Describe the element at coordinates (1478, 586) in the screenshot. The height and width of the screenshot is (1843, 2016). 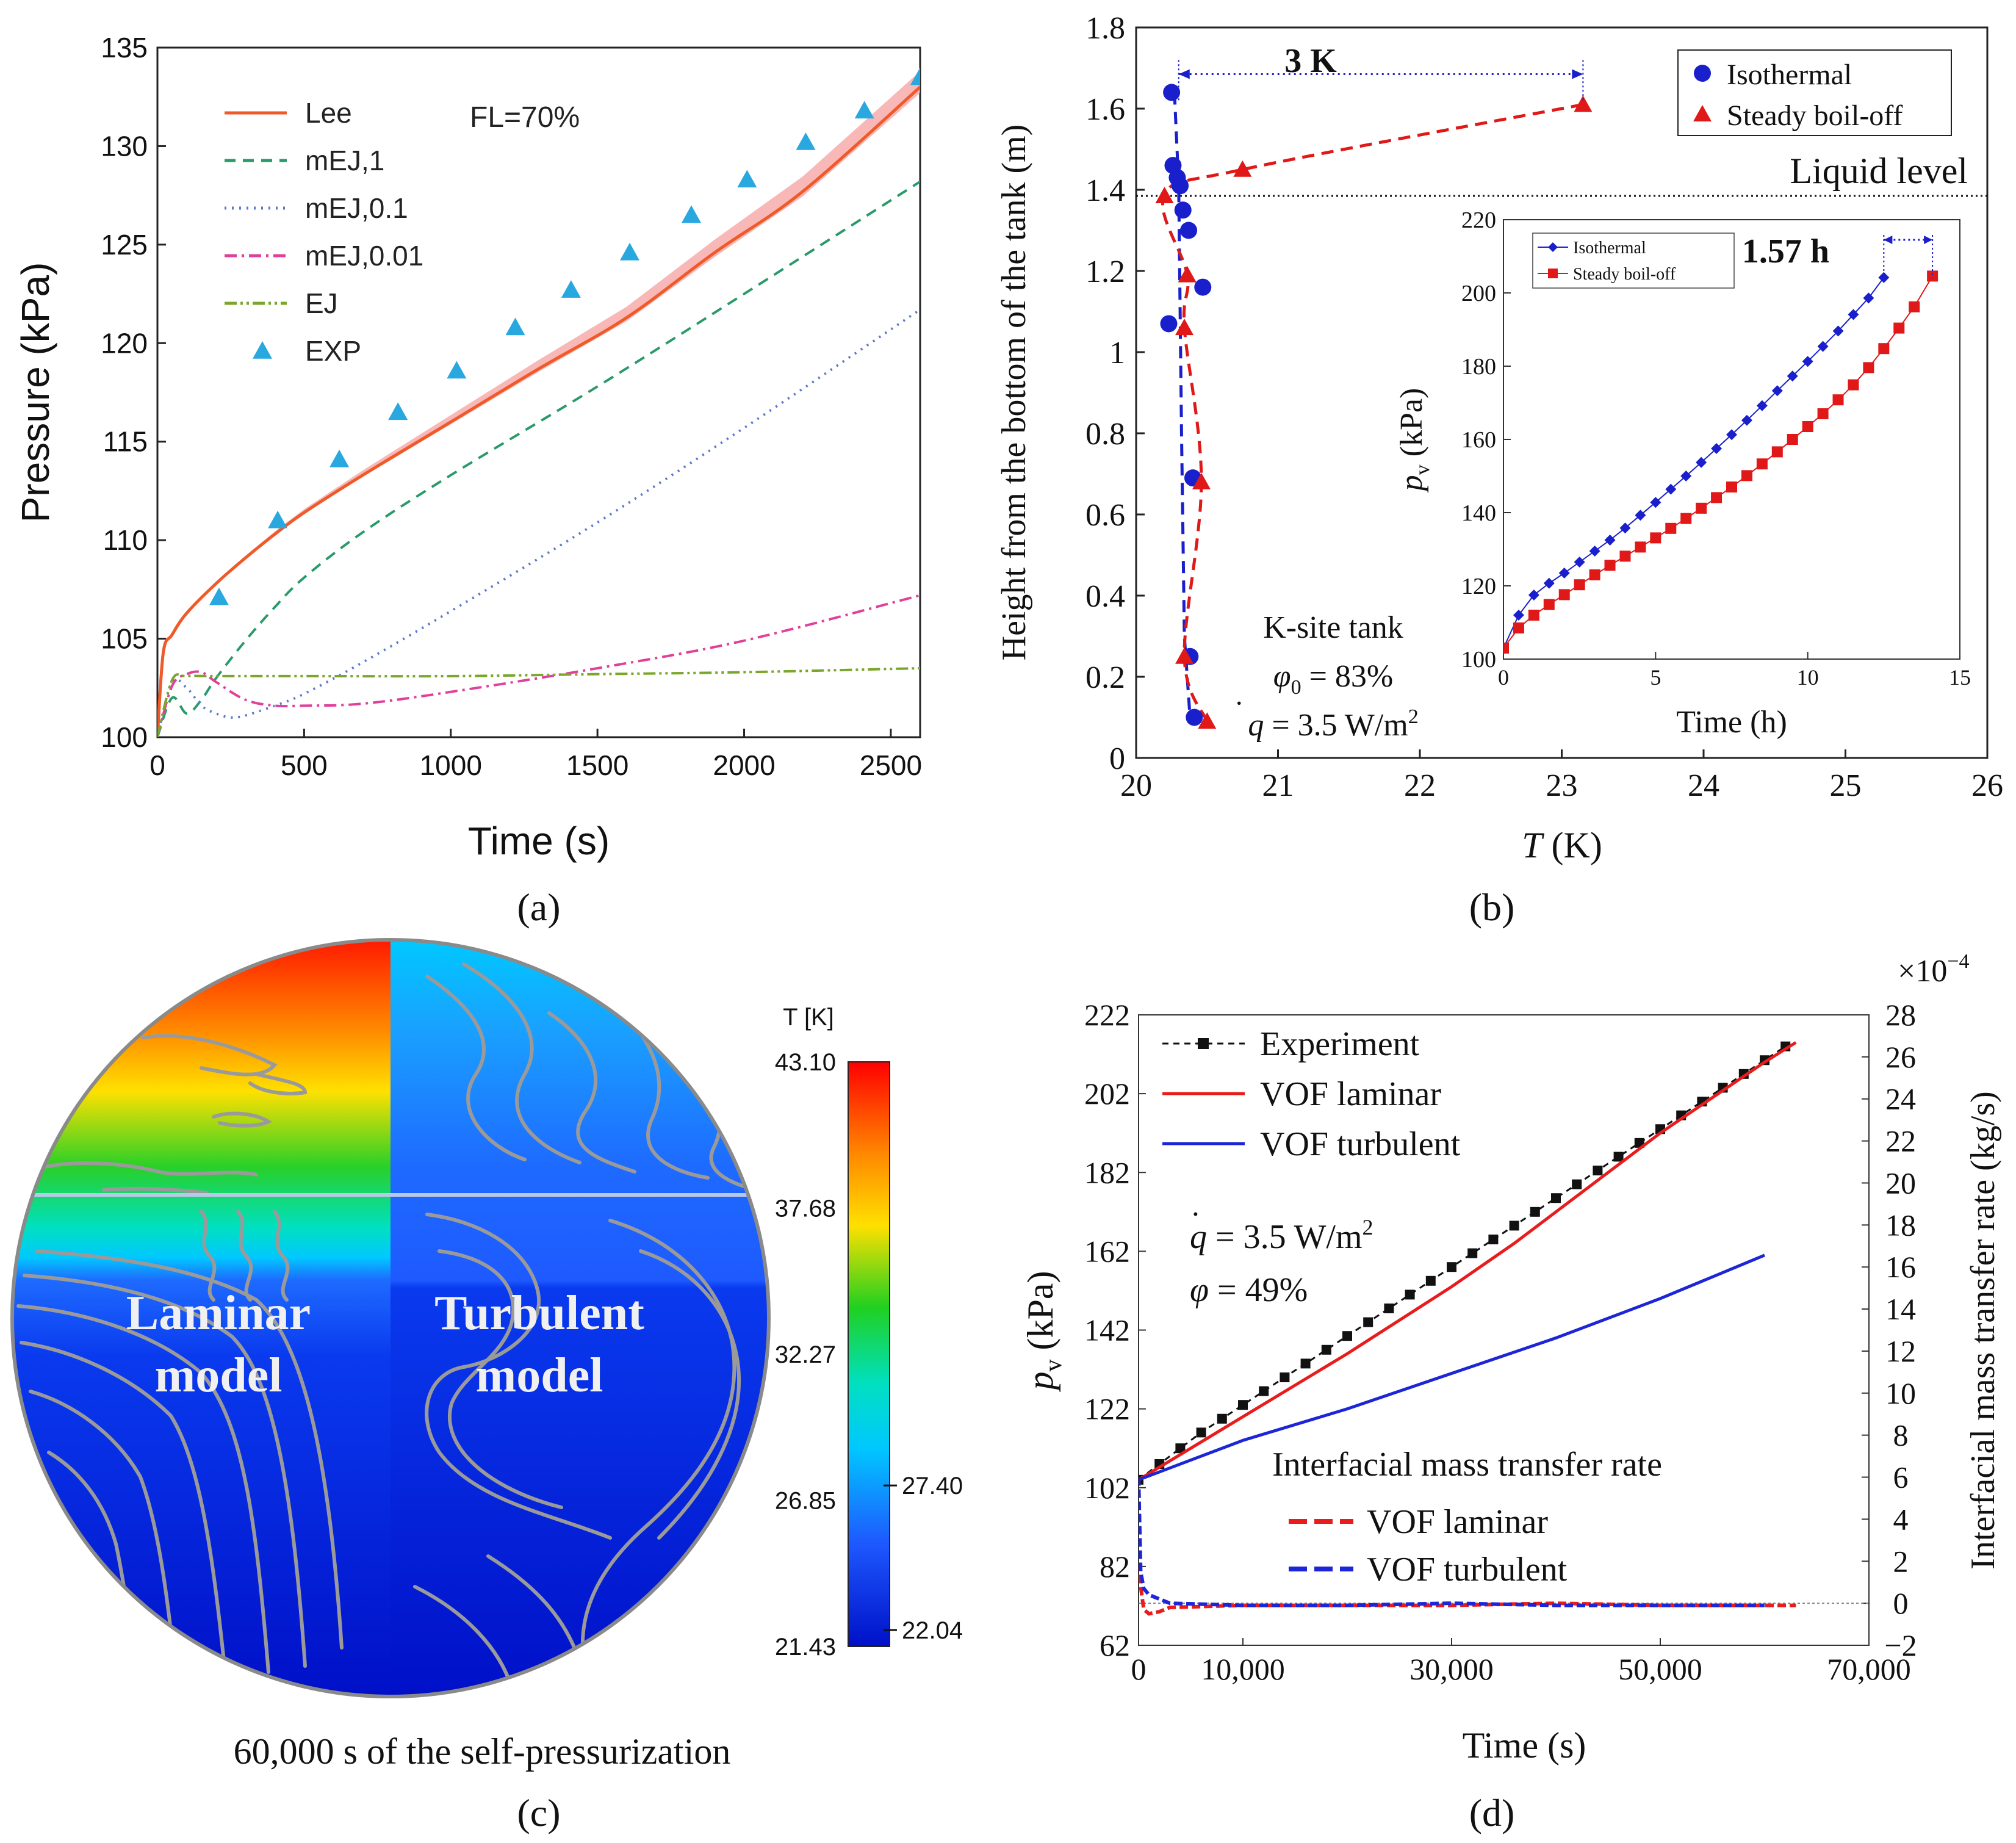
I see `inset-y-tick-label: 120` at that location.